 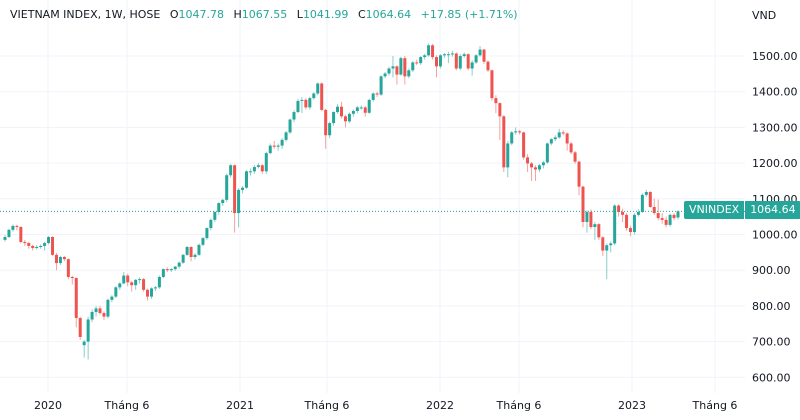 I want to click on x-tick-label: 2022, so click(x=440, y=405).